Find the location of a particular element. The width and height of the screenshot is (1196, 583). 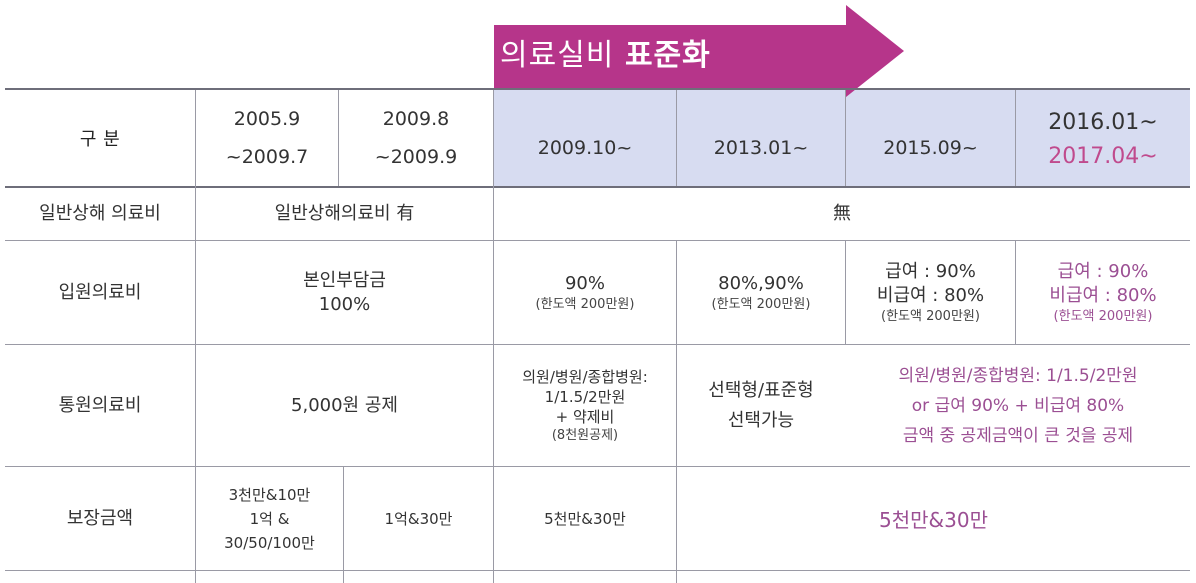

vline-c3b is located at coordinates (676, 411).